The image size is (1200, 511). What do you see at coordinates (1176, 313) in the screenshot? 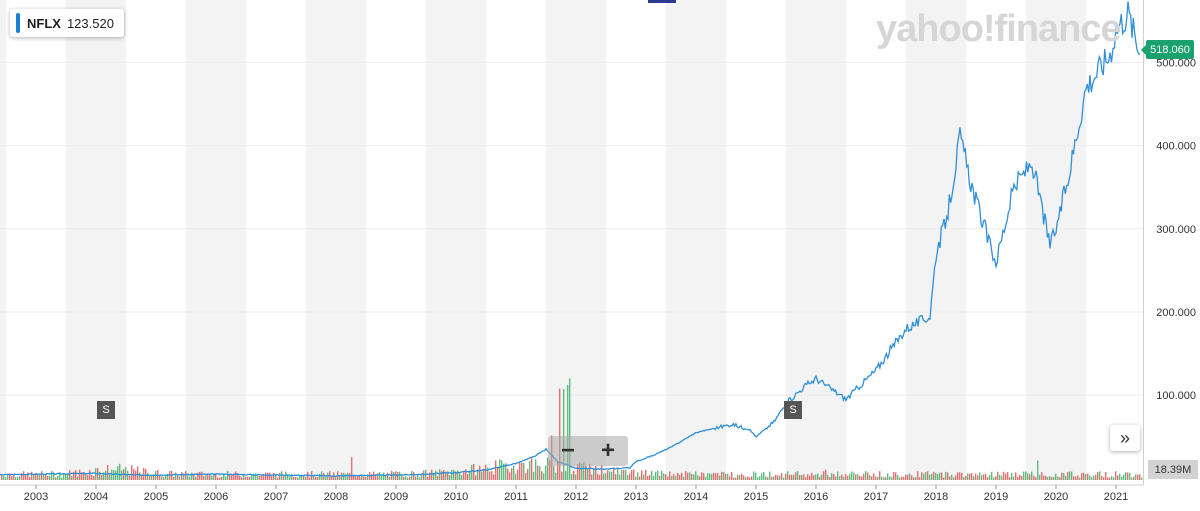
I see `y-tick-label: 200.000` at bounding box center [1176, 313].